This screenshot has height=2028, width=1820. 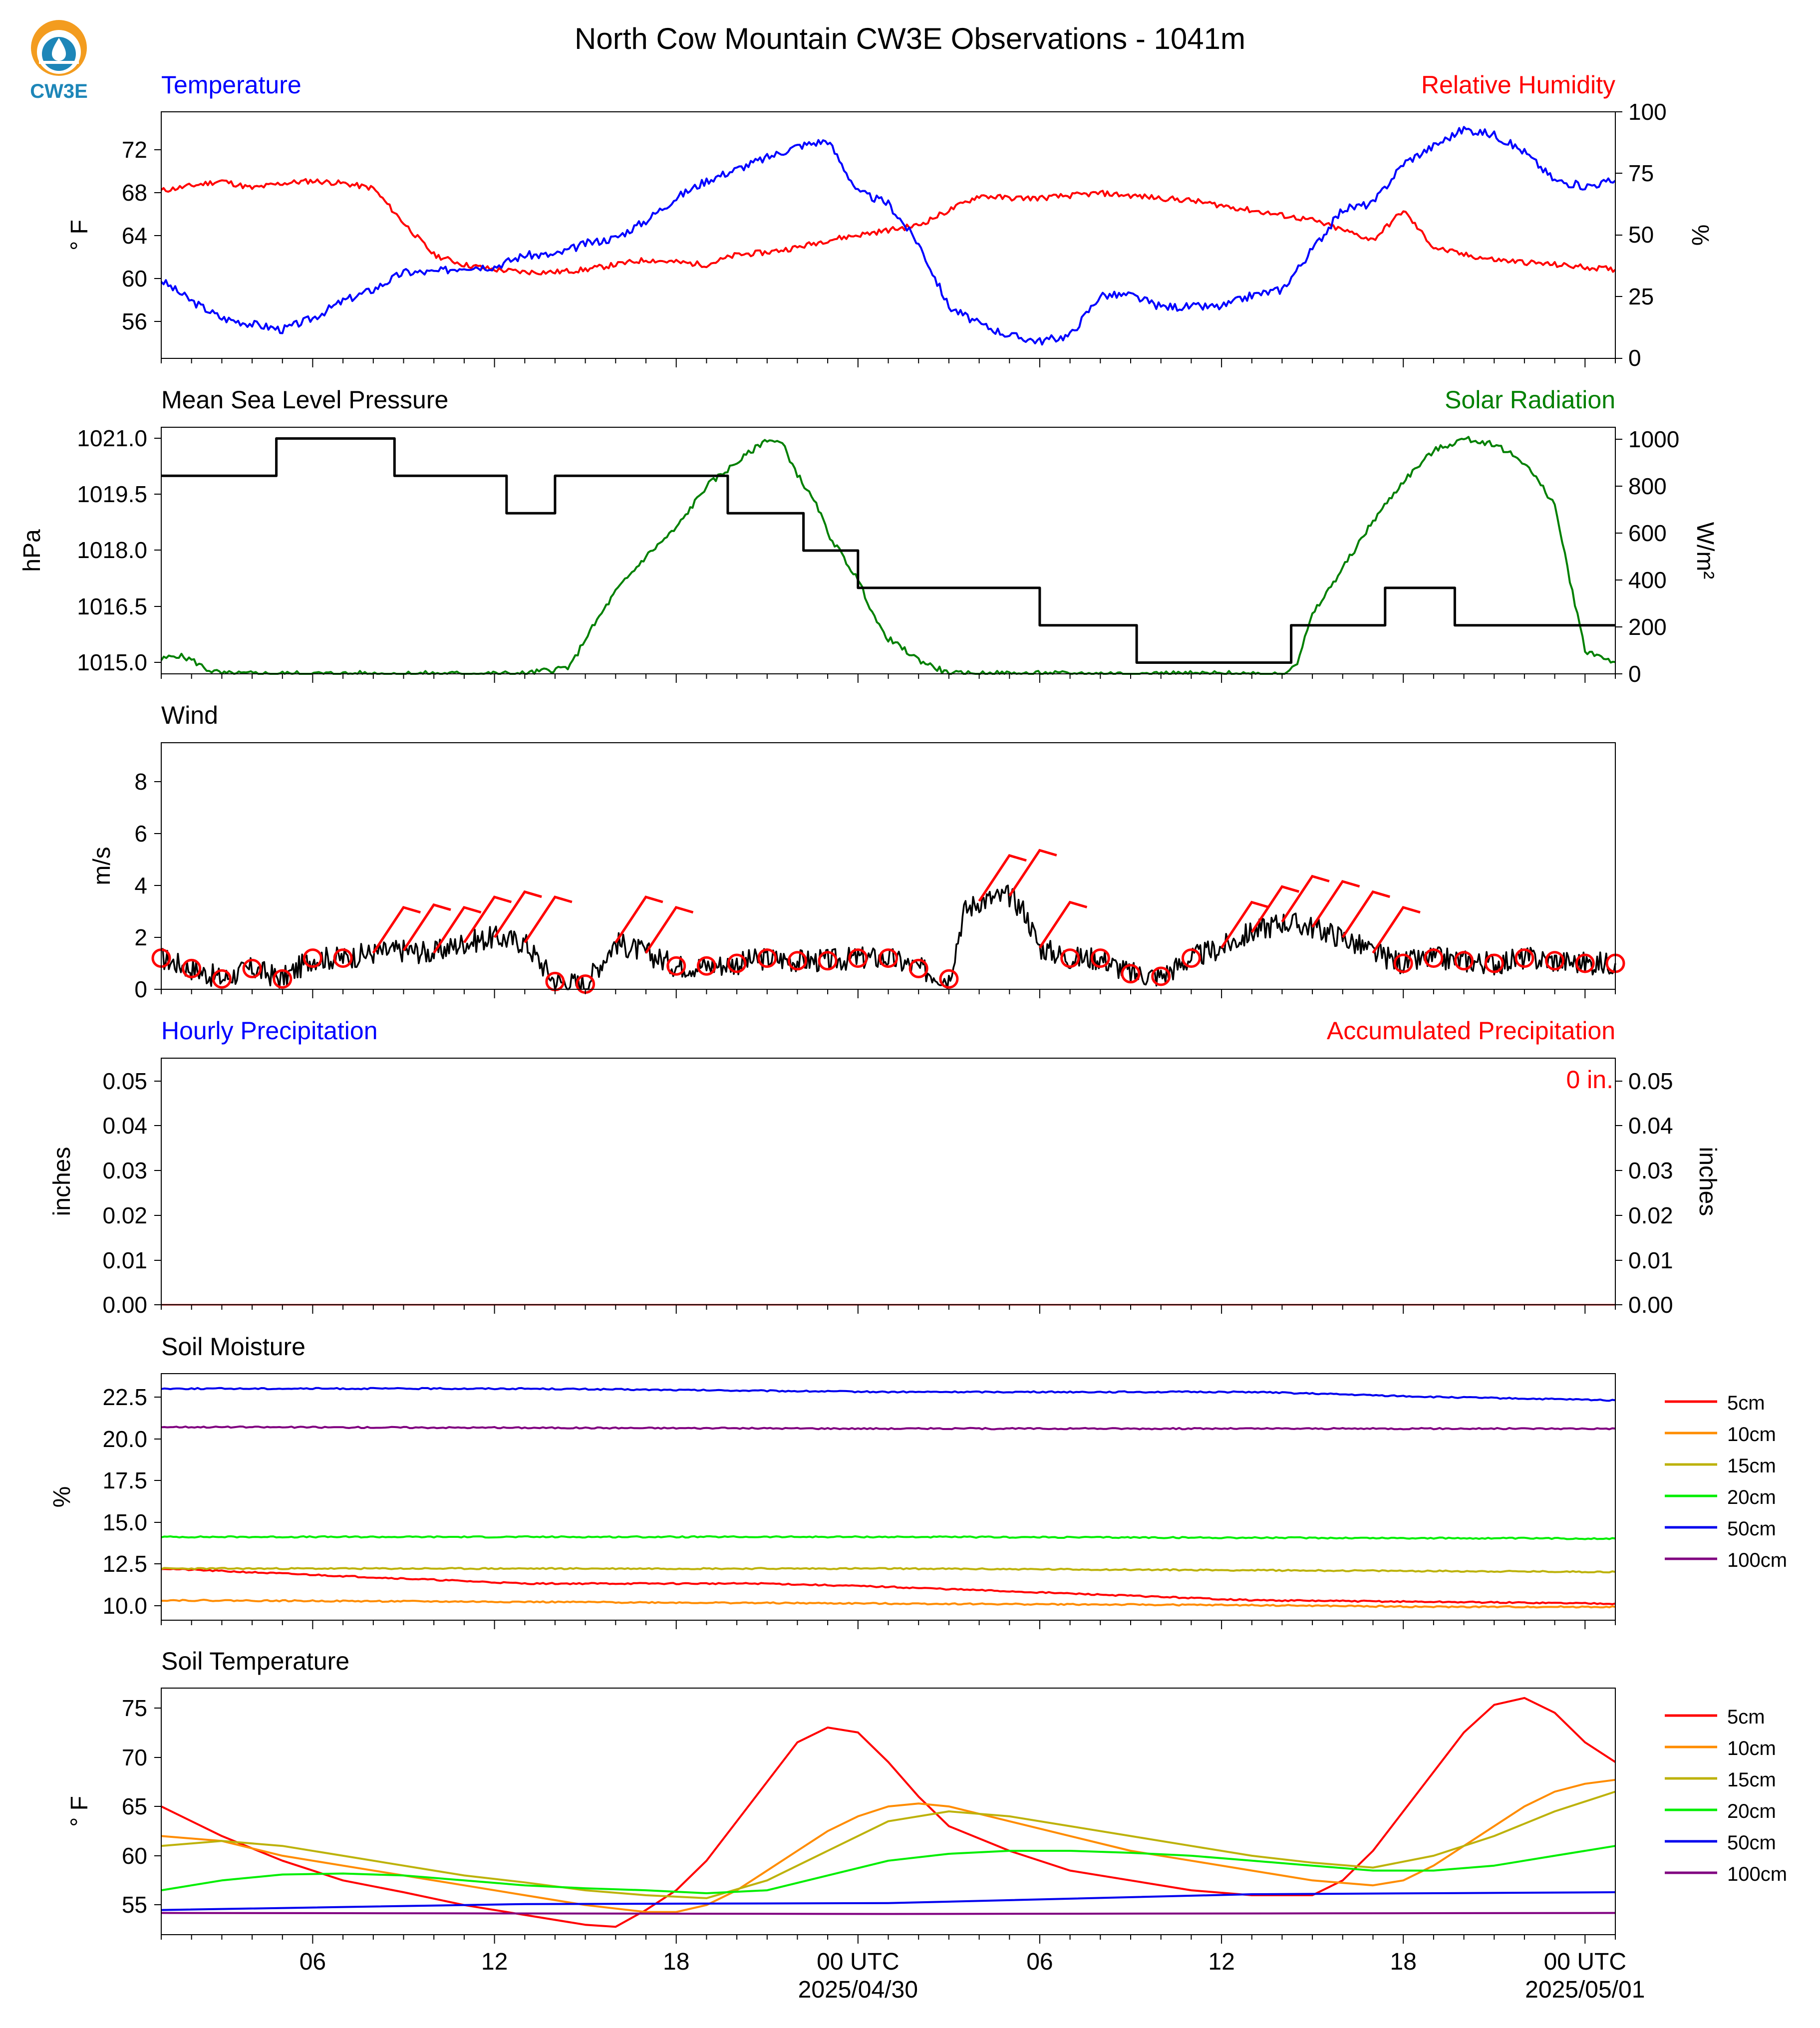 I want to click on tick-label: 2, so click(x=140, y=937).